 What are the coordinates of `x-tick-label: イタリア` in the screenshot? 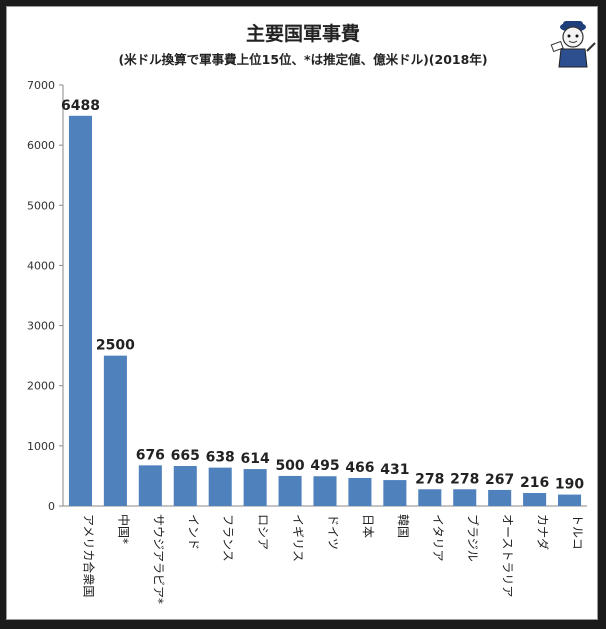 It's located at (438, 538).